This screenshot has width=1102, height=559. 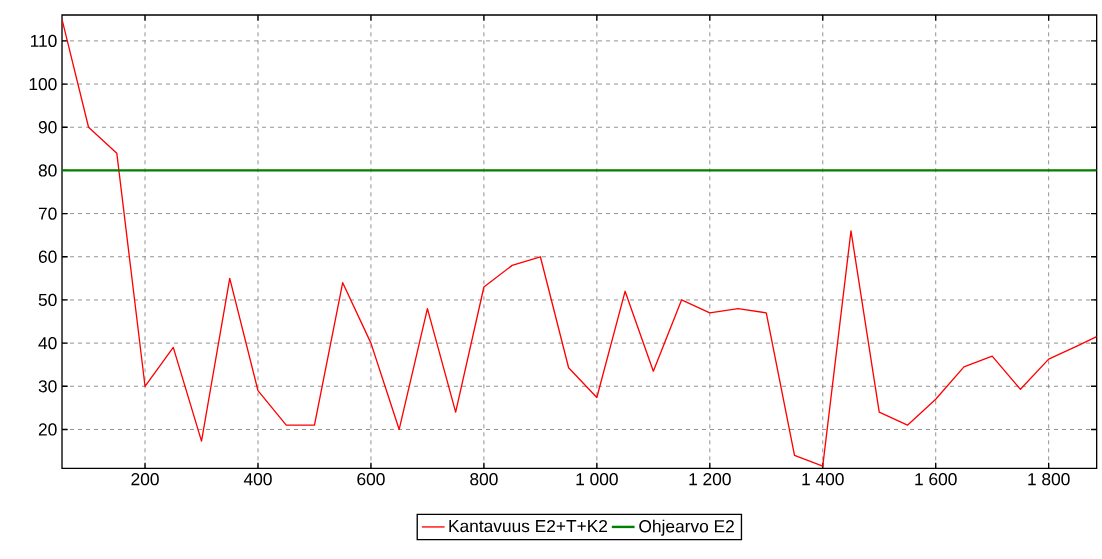 I want to click on y-tick-label: 30, so click(x=47, y=386).